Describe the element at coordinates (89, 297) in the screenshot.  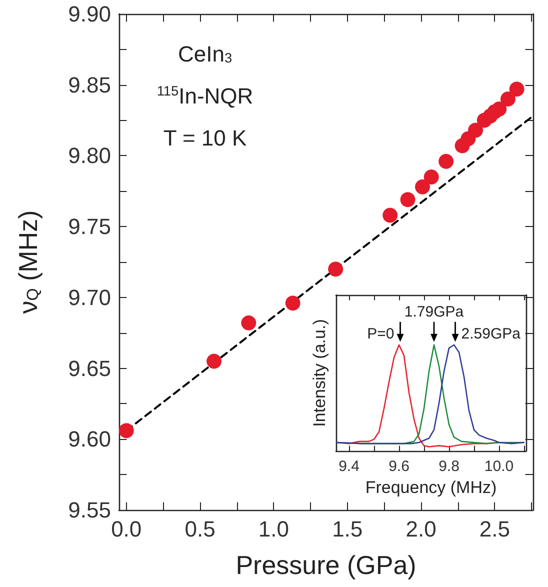
I see `y-tick-label: 9.70` at that location.